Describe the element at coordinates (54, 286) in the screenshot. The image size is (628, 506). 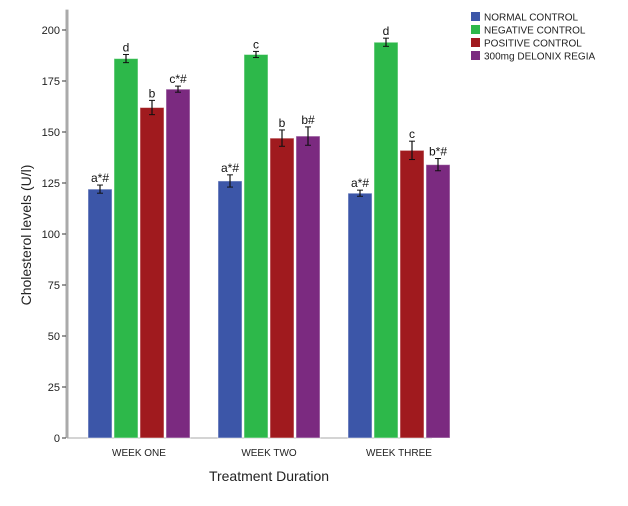
I see `y-tick-label: 75` at that location.